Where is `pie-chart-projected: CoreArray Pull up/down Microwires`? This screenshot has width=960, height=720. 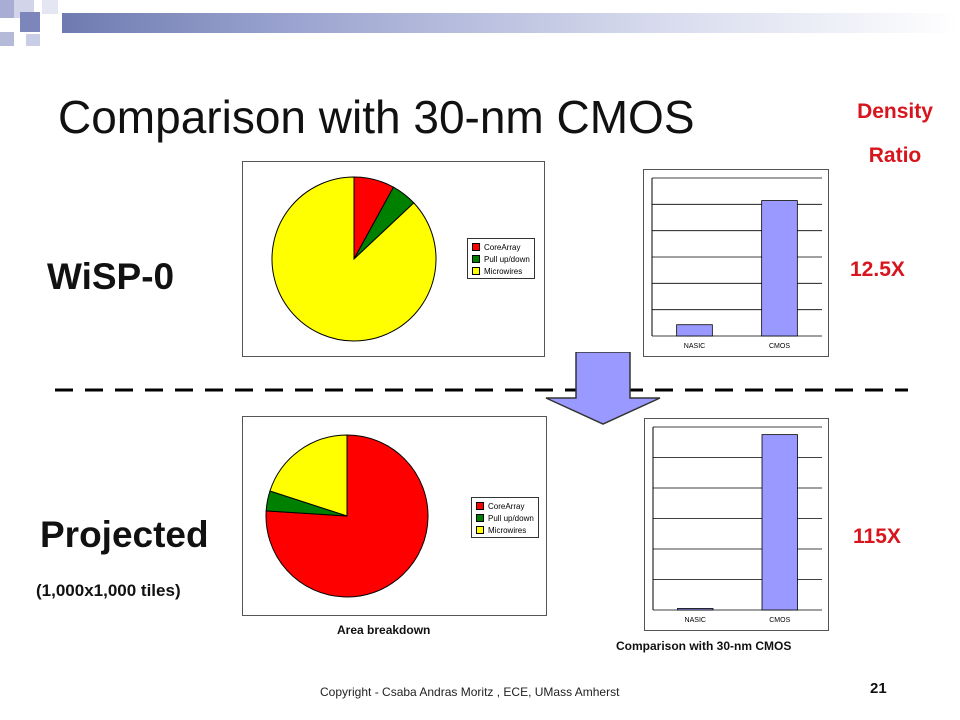 pie-chart-projected: CoreArray Pull up/down Microwires is located at coordinates (394, 516).